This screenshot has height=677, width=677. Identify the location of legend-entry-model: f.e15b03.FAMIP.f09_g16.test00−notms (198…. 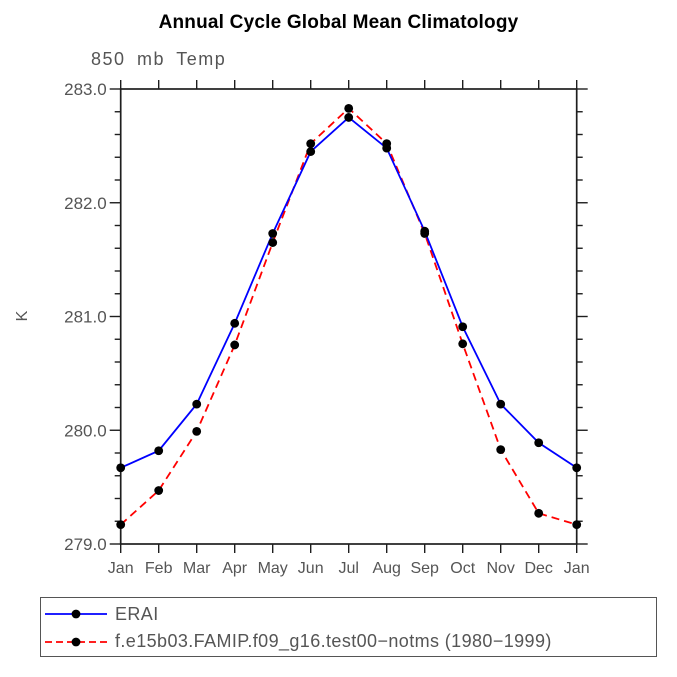
(350, 641).